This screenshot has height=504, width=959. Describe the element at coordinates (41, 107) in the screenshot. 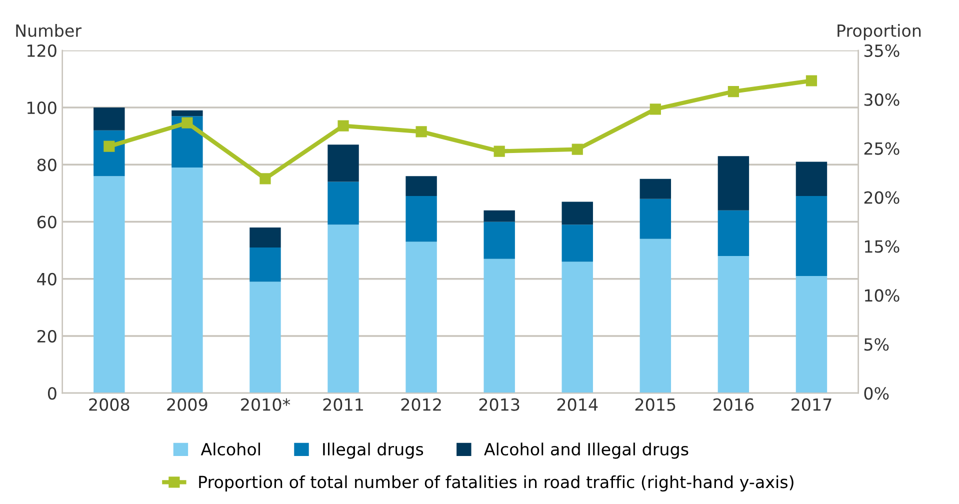

I see `y-tick-label: 100` at that location.